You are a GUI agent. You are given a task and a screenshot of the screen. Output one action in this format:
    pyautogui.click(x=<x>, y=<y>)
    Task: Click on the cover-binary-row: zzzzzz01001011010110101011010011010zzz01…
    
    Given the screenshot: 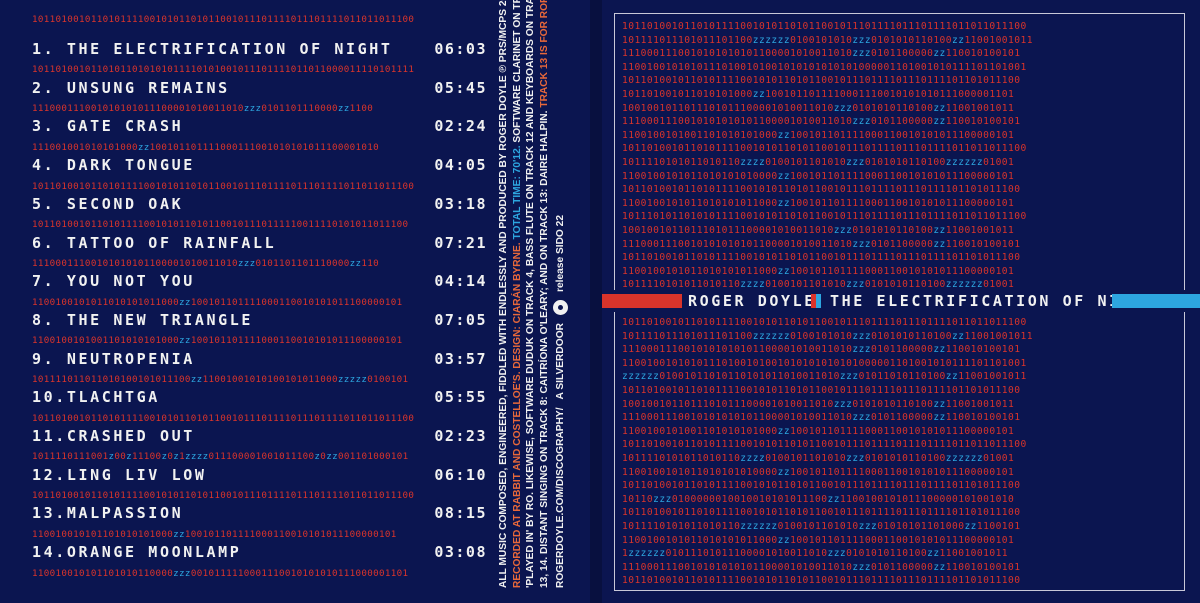 What is the action you would take?
    pyautogui.click(x=824, y=377)
    